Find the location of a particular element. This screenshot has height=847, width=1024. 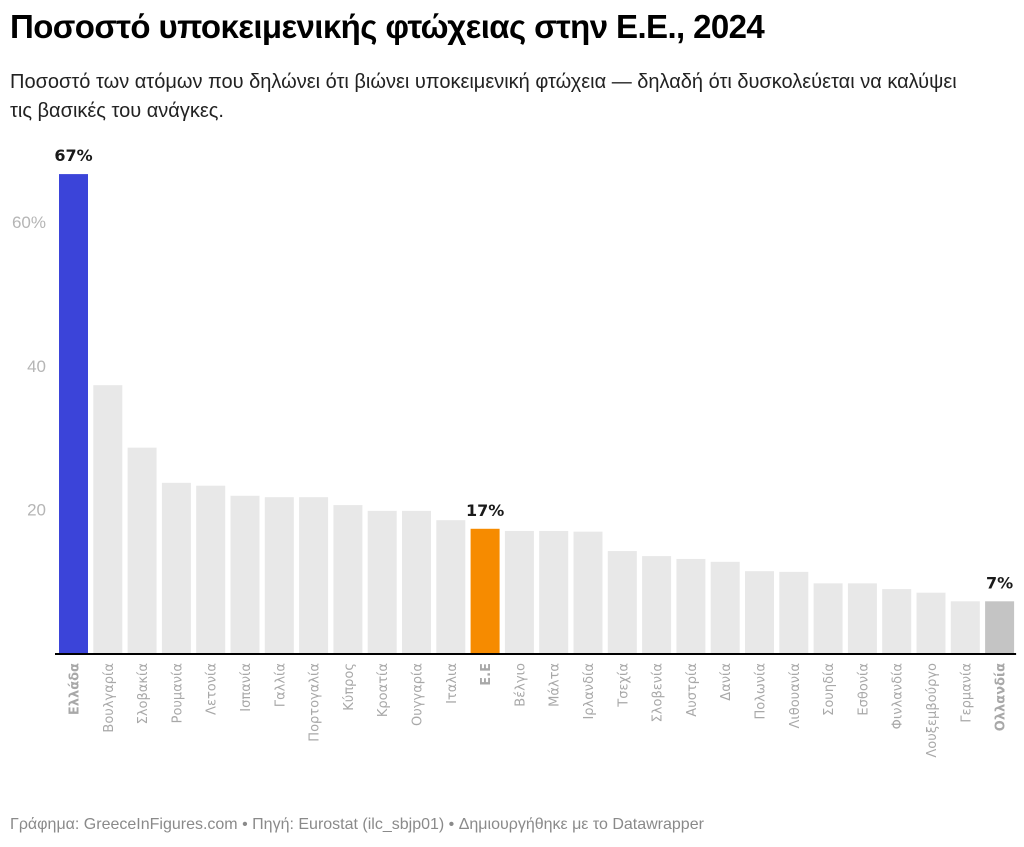

x-tick-label: Βουλγαρία is located at coordinates (109, 698).